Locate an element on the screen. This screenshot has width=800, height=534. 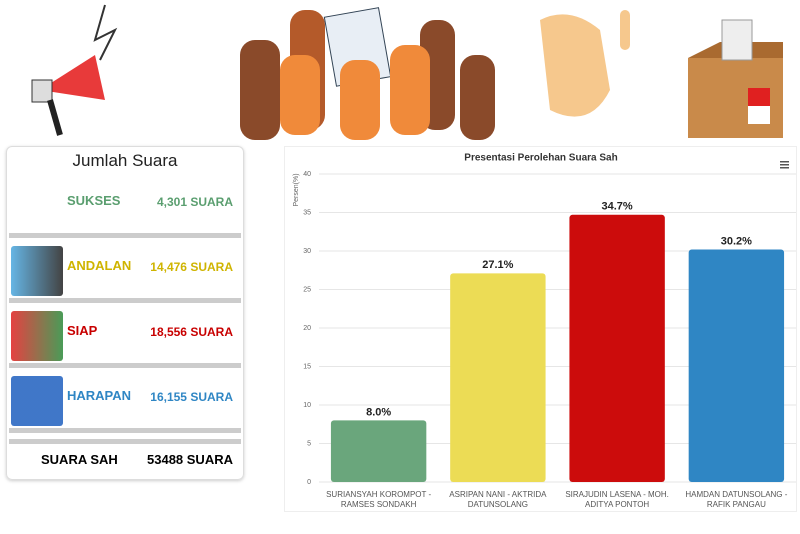
y-tick-label: 10 is located at coordinates (307, 405).